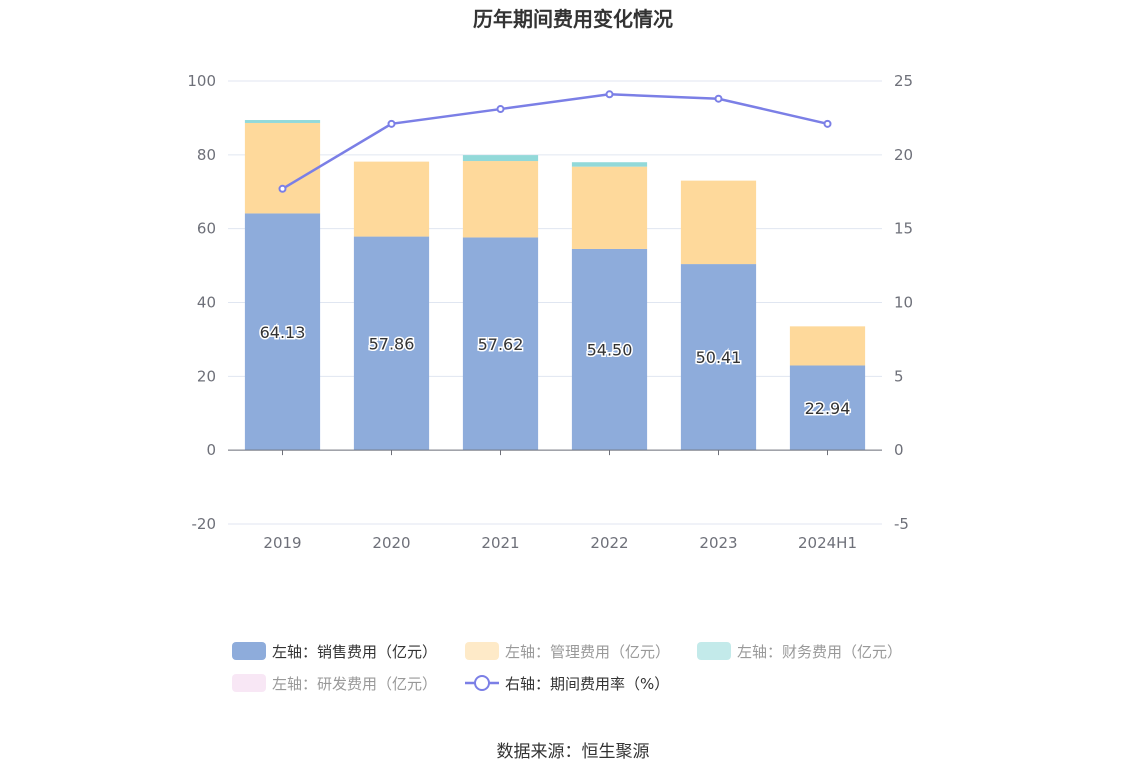 The height and width of the screenshot is (776, 1147). Describe the element at coordinates (903, 229) in the screenshot. I see `y-right-tick-label: 15` at that location.